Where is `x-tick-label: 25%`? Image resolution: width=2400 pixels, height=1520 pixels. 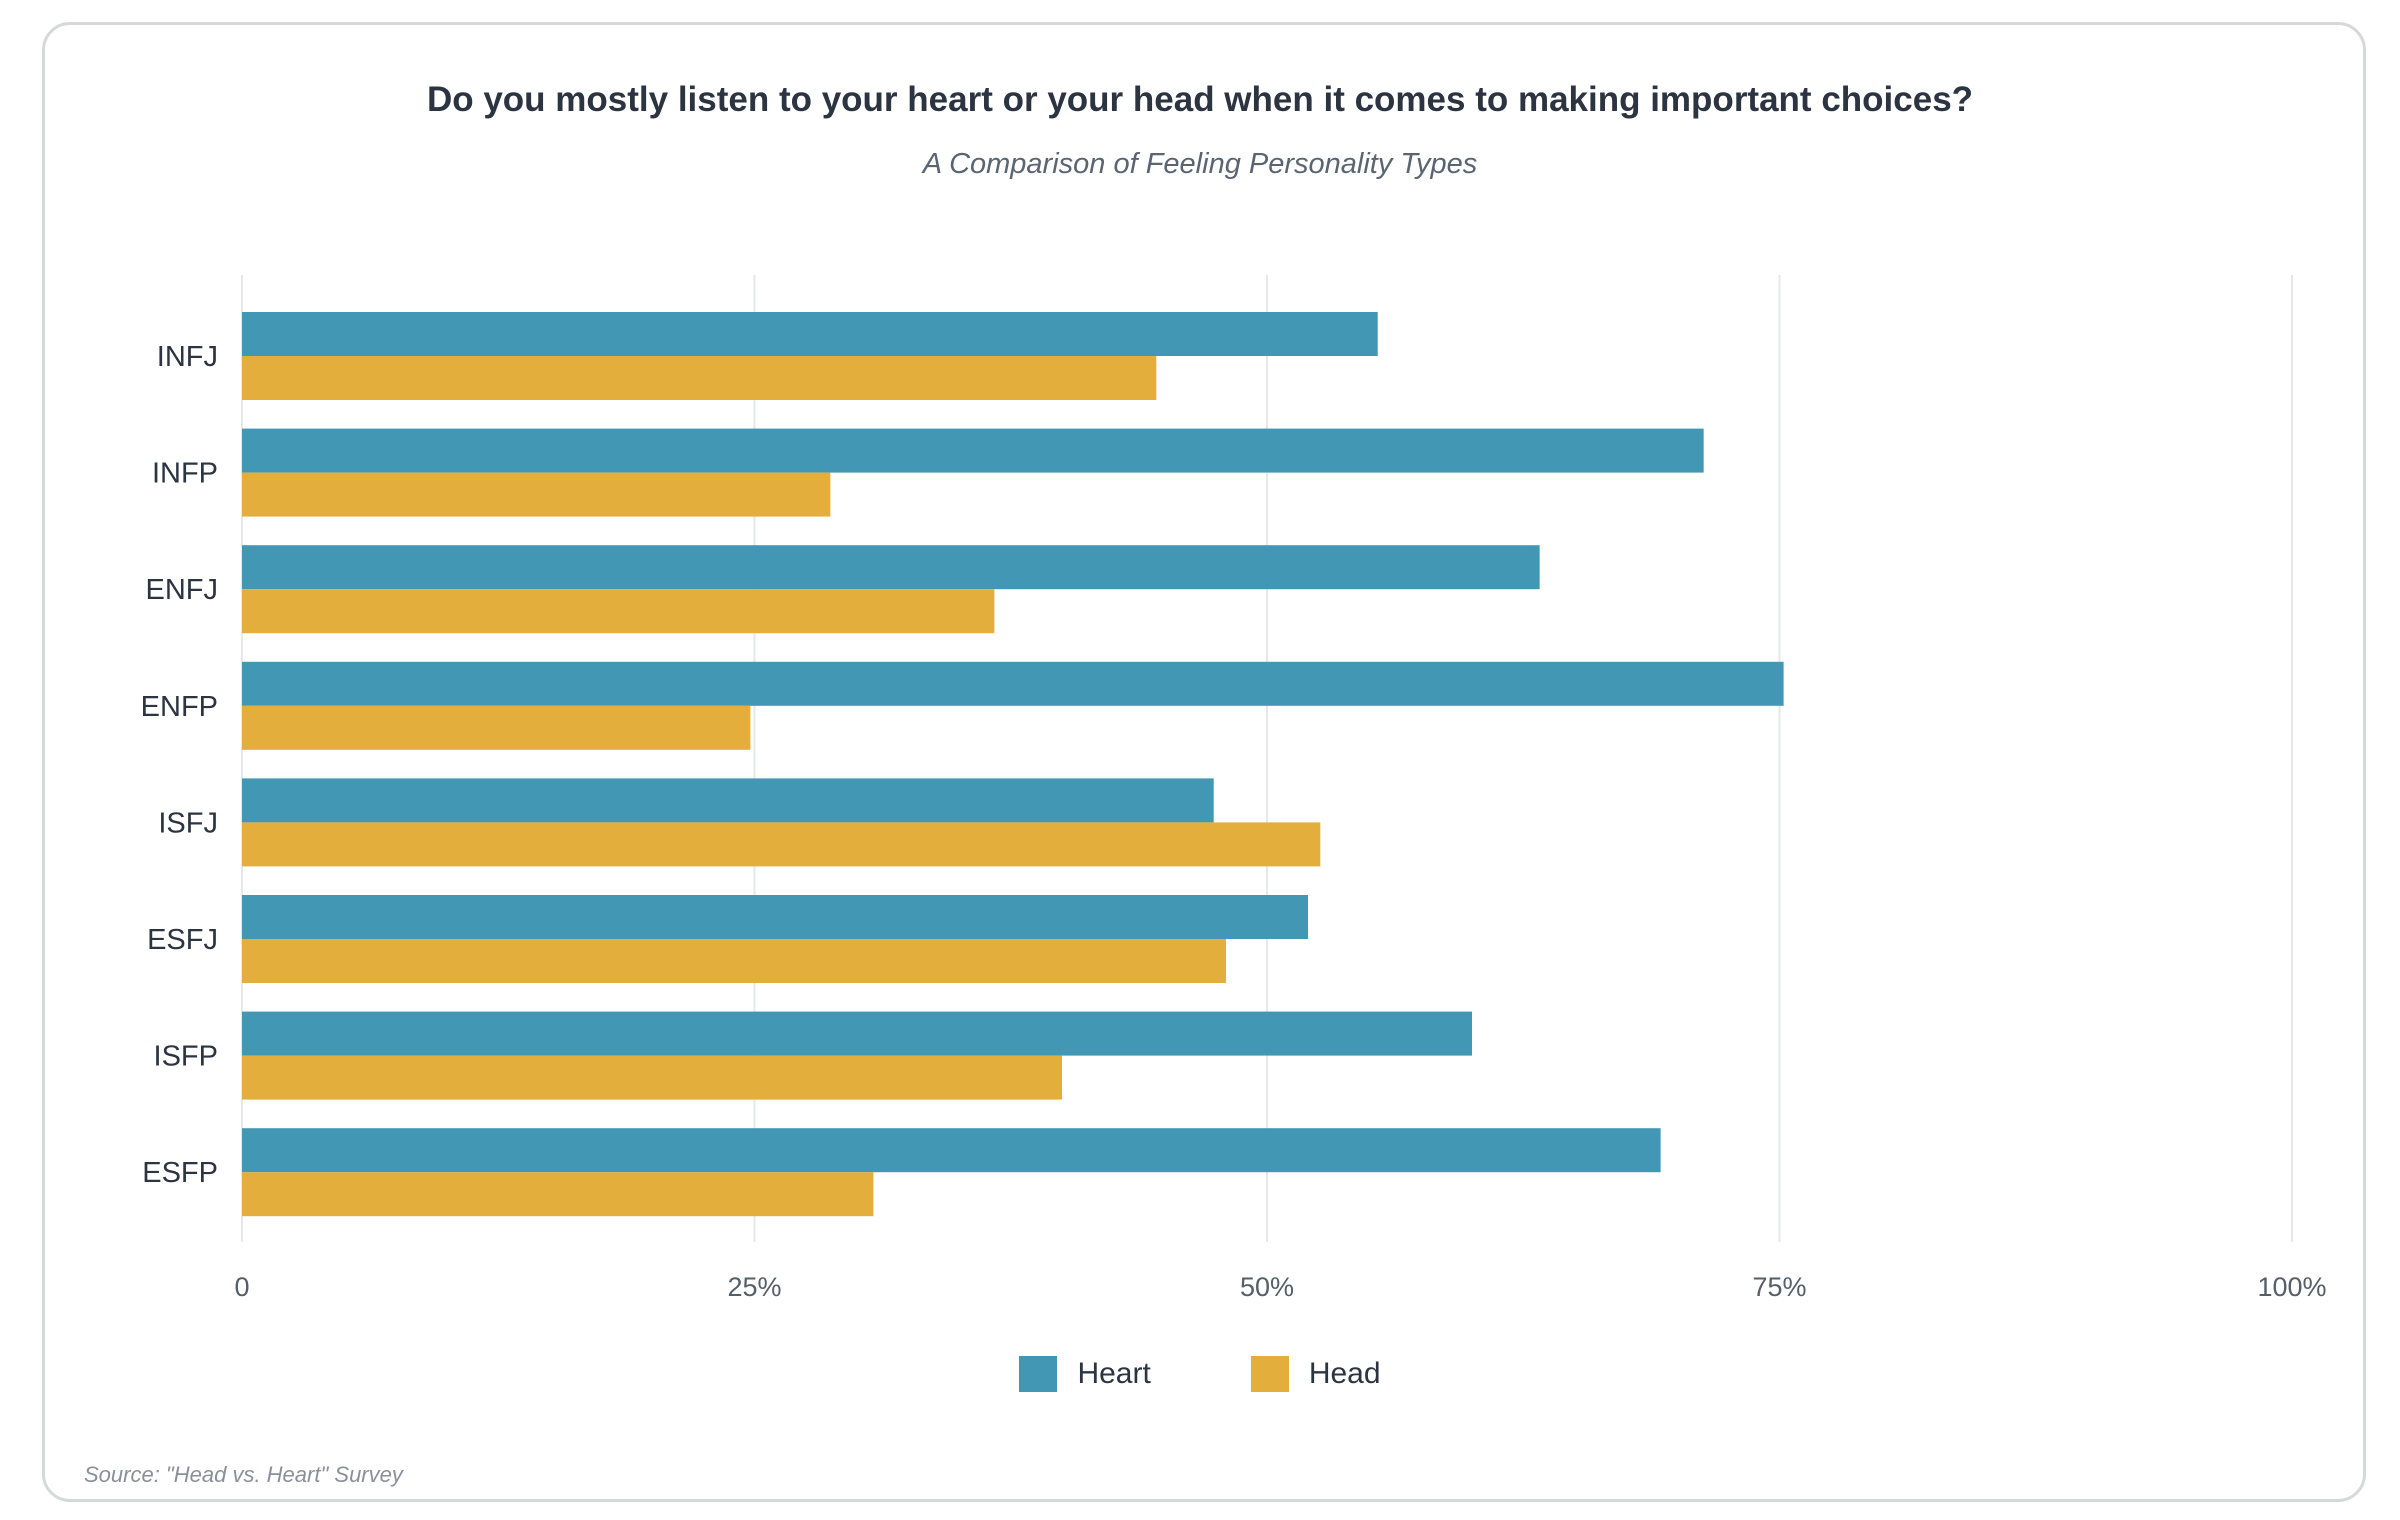 x-tick-label: 25% is located at coordinates (754, 1287).